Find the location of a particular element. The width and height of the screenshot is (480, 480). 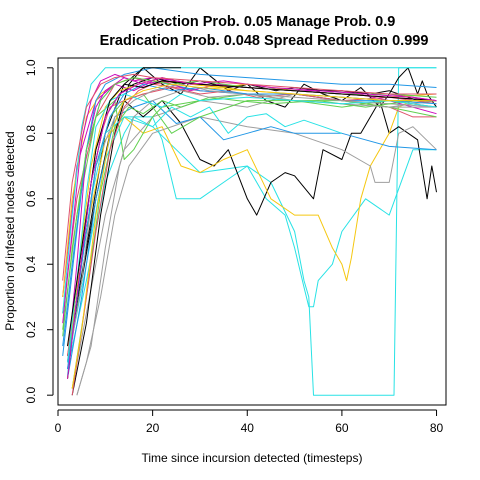

y-axis-title: Proportion of infested nodes detected is located at coordinates (10, 230).